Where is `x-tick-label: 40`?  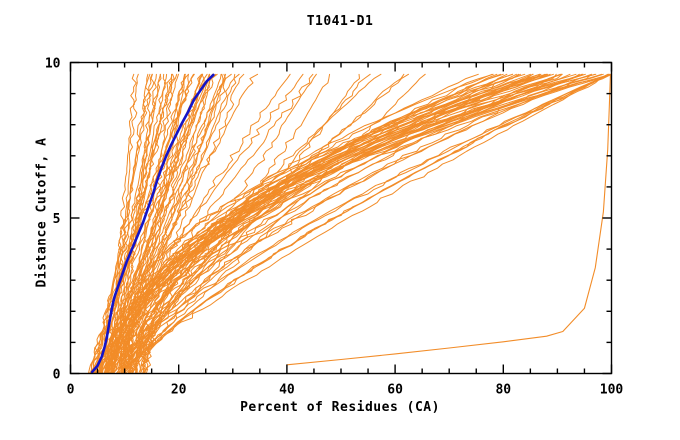
x-tick-label: 40 is located at coordinates (287, 390).